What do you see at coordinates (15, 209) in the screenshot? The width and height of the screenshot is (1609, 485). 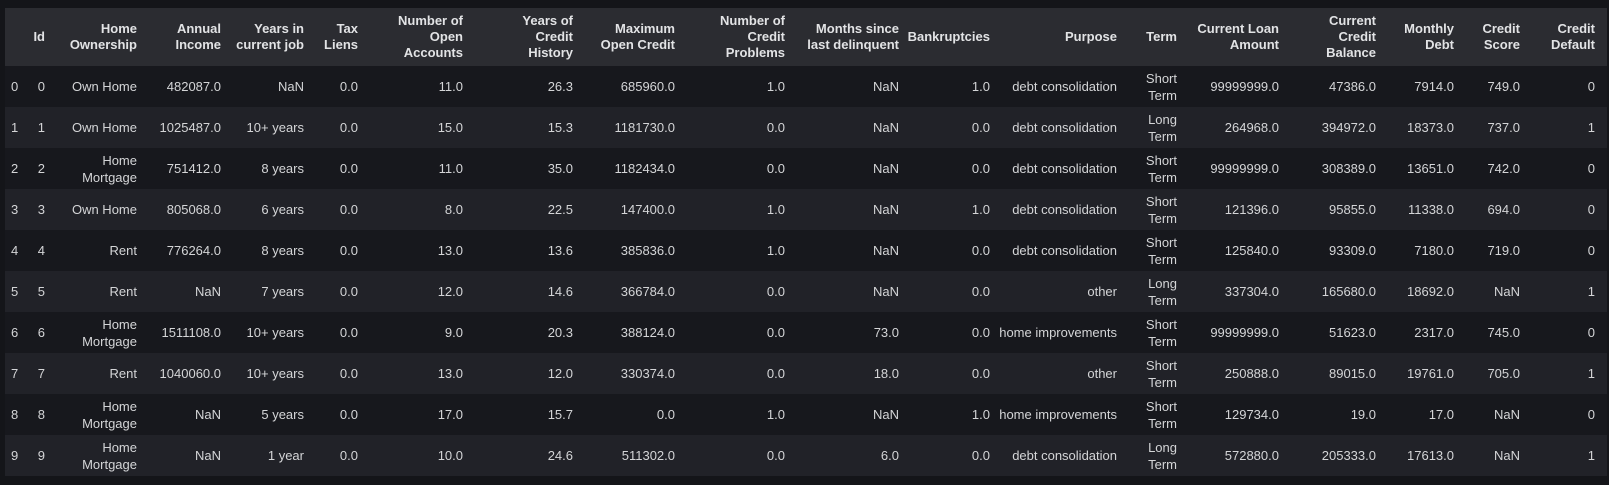 I see `row-index-cell: 3` at bounding box center [15, 209].